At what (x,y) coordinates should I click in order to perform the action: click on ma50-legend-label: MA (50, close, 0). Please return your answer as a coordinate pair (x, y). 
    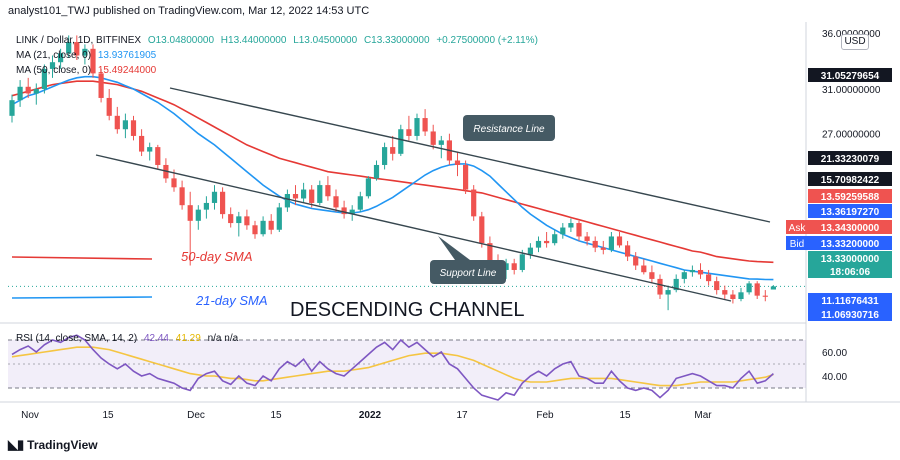
    Looking at the image, I should click on (54, 70).